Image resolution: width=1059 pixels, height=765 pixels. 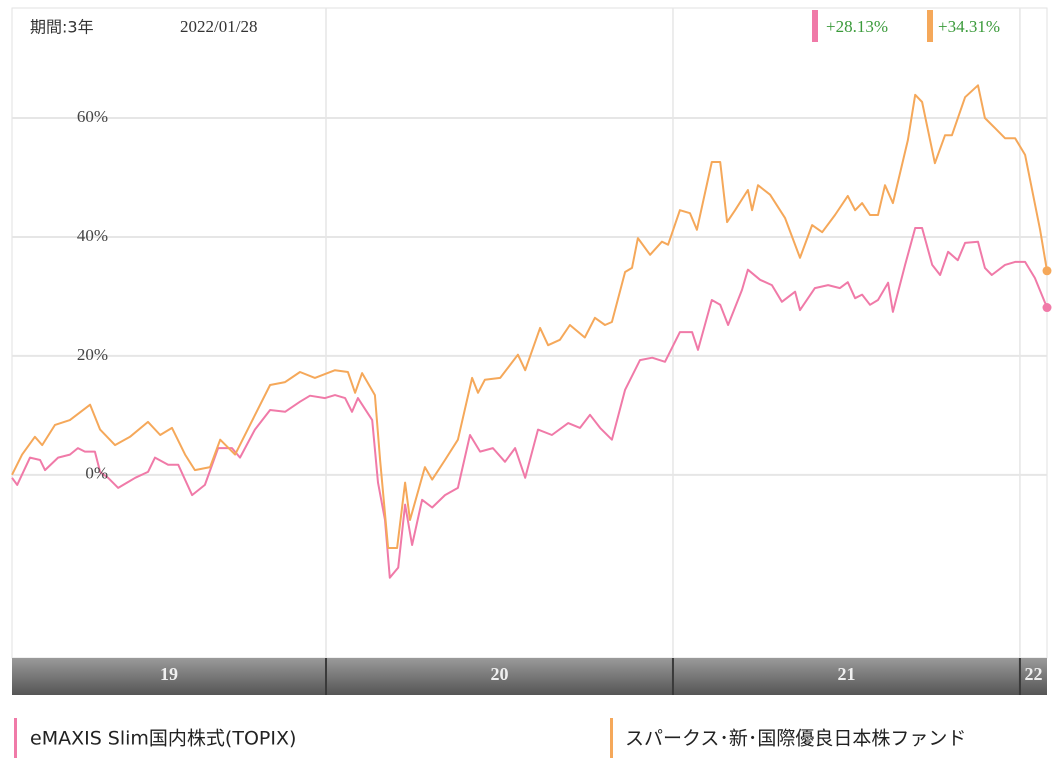 What do you see at coordinates (92, 235) in the screenshot?
I see `y-tick-label: 40%` at bounding box center [92, 235].